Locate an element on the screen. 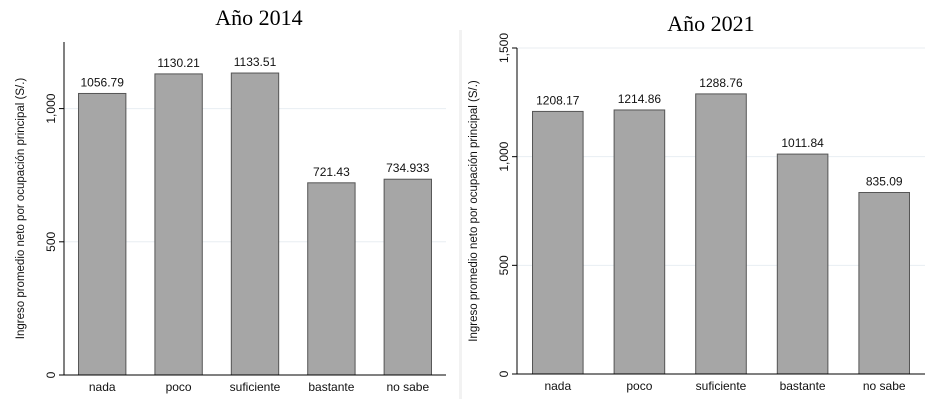  data-label: 1130.21 is located at coordinates (178, 63).